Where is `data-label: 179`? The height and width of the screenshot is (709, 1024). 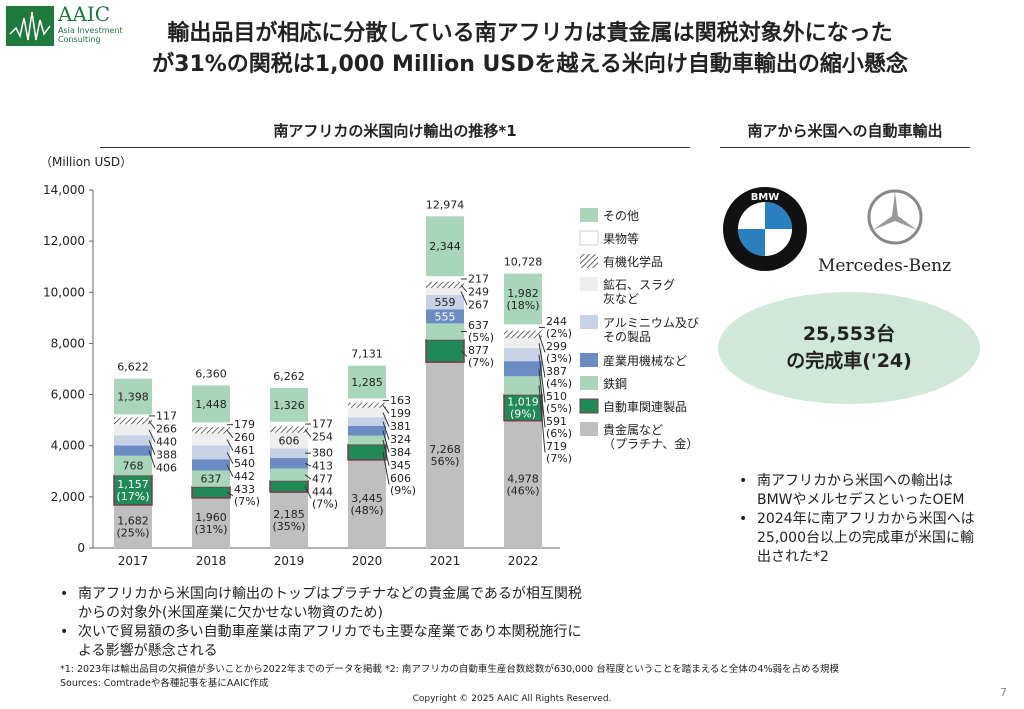 data-label: 179 is located at coordinates (244, 424).